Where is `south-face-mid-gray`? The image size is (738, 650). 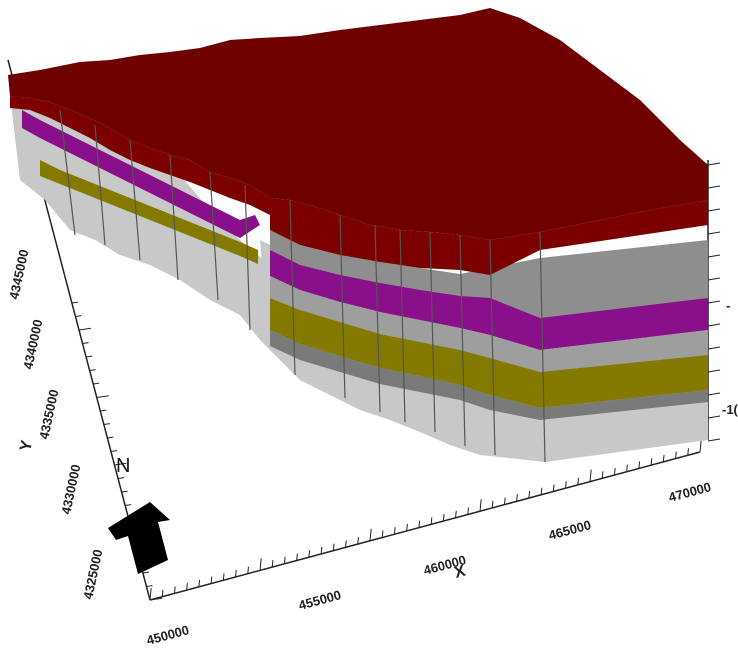
south-face-mid-gray is located at coordinates (489, 324).